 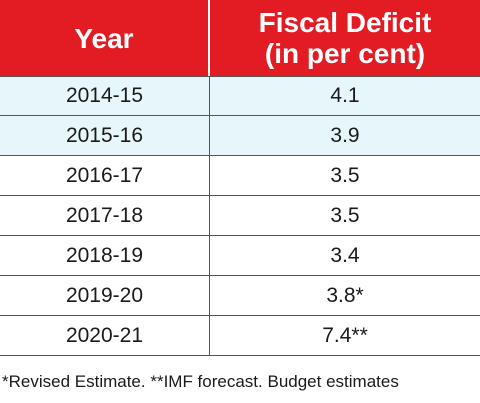 I want to click on year-cell: 2017-18, so click(x=105, y=215).